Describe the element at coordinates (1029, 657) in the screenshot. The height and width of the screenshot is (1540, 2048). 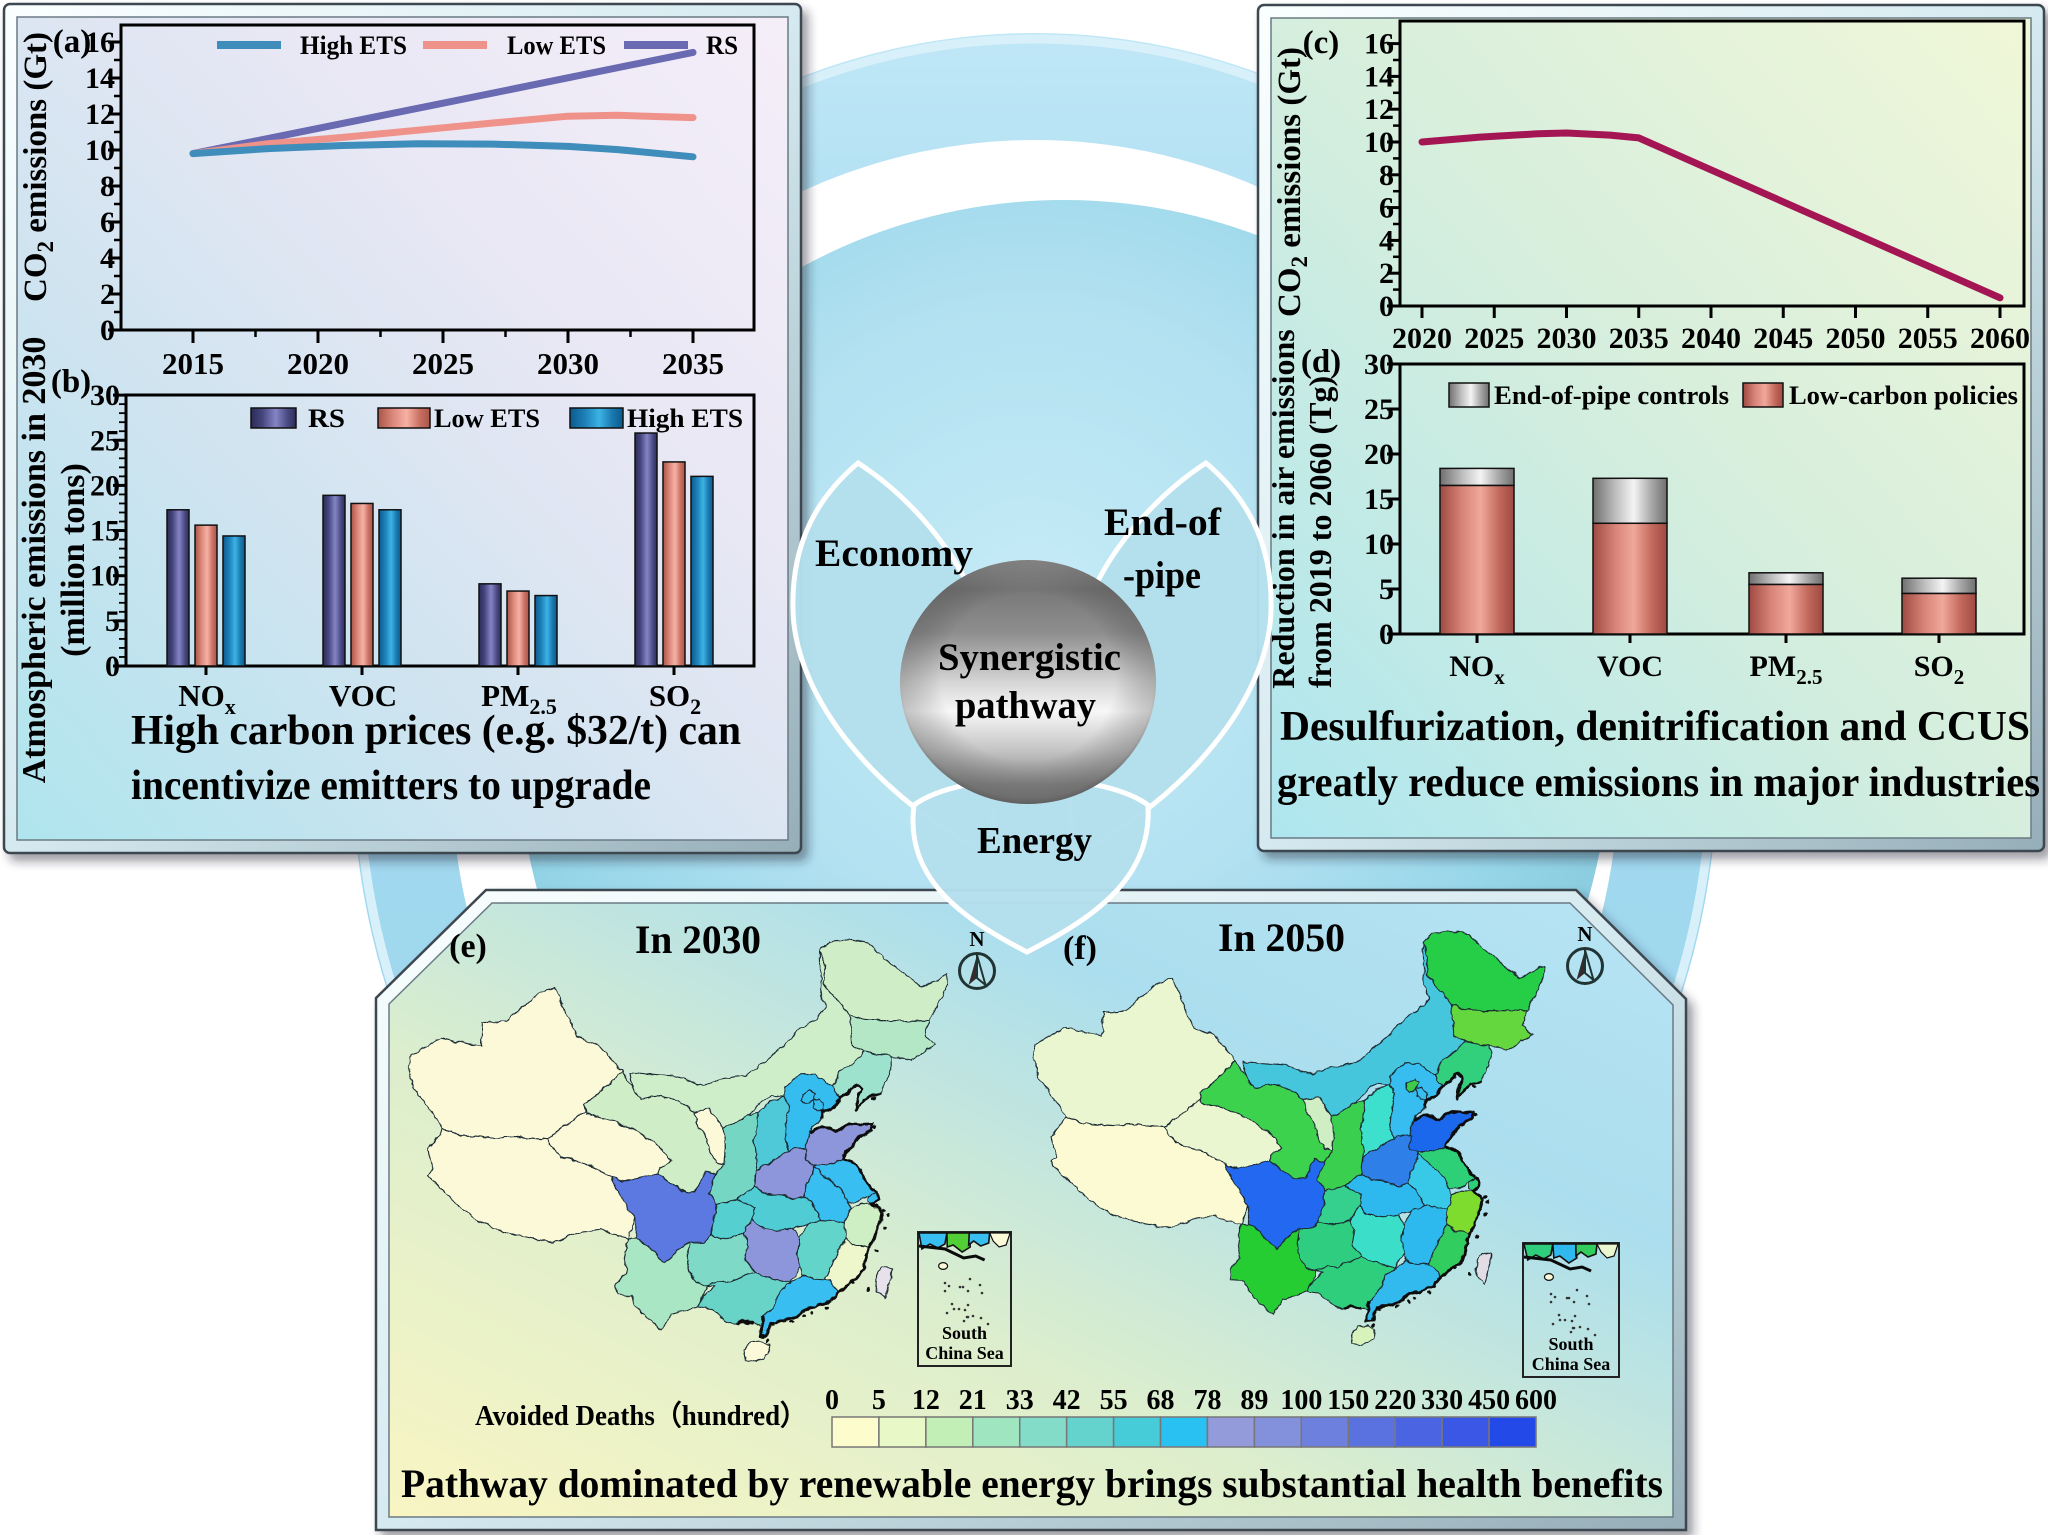
I see `svg-text: Synergistic` at that location.